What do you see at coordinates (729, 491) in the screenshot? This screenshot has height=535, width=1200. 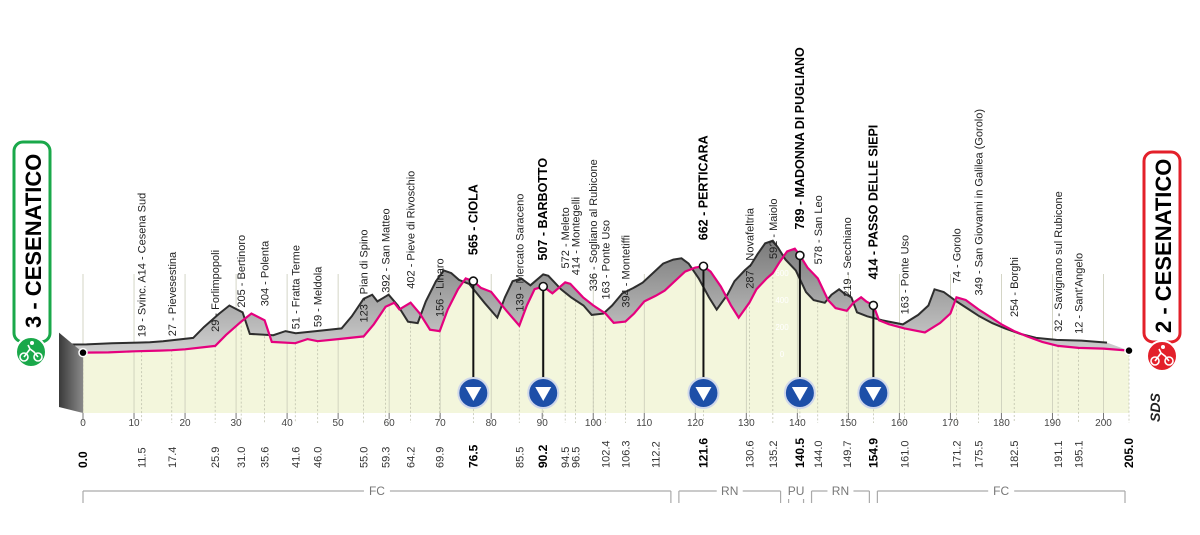 I see `region-label: RN` at bounding box center [729, 491].